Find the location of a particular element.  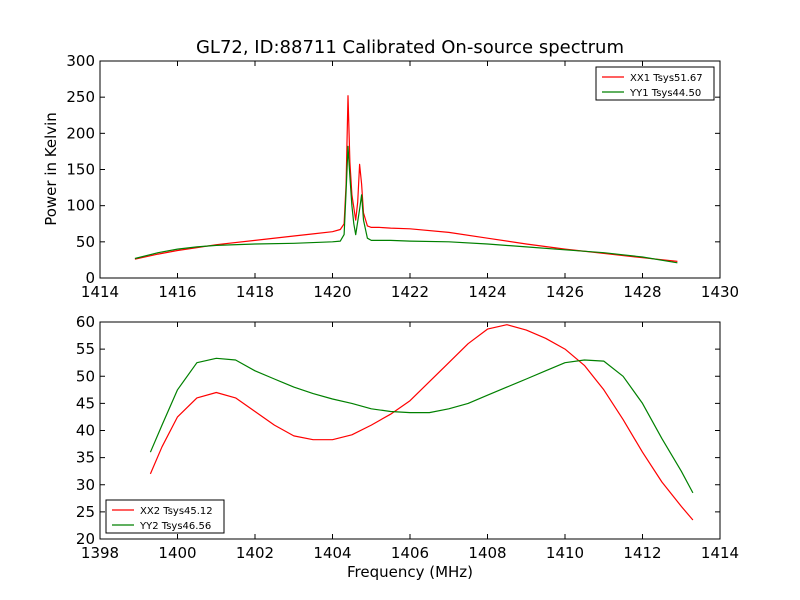

x-tick-label: 1400 is located at coordinates (177, 553).